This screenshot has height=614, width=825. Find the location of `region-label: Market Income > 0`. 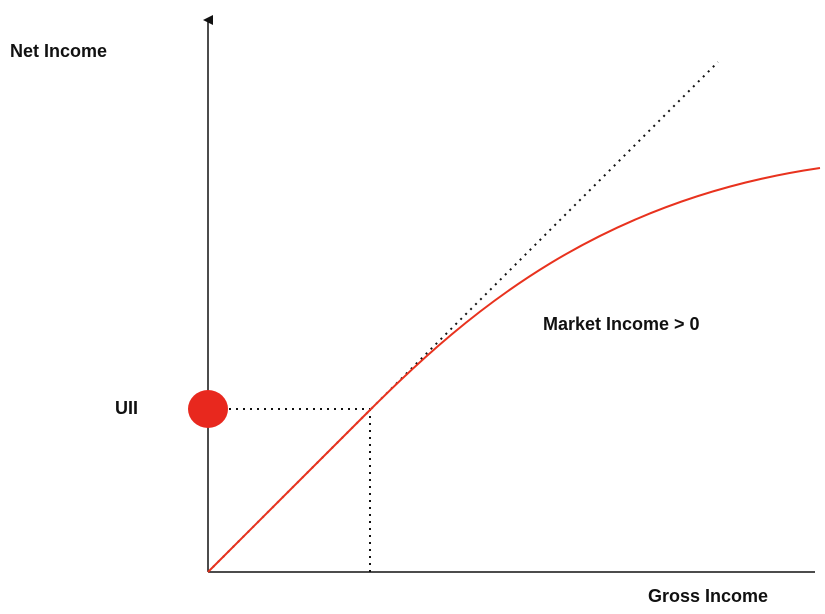

region-label: Market Income > 0 is located at coordinates (621, 324).